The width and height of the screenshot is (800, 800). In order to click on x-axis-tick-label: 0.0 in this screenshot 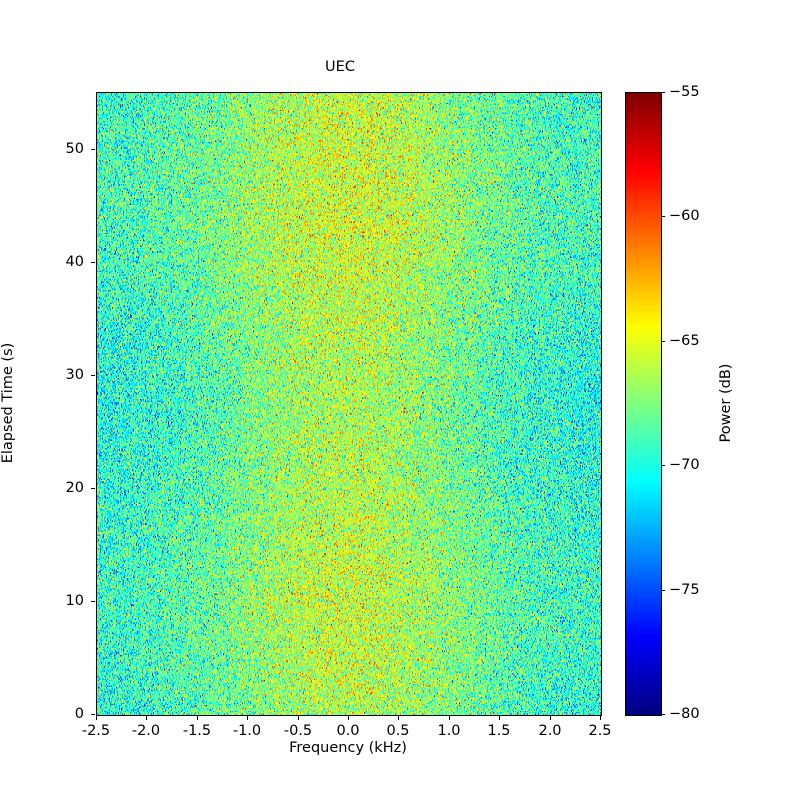, I will do `click(348, 731)`.